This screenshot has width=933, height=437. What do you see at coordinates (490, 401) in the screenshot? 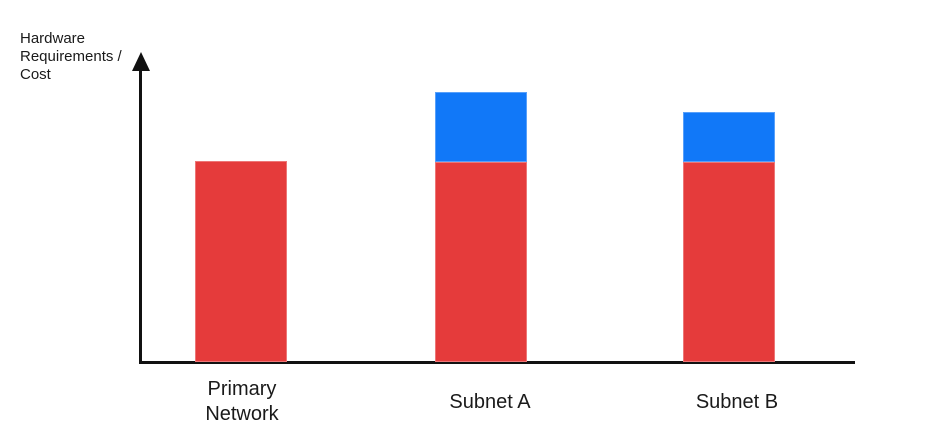
I see `category-label-subnet-a: Subnet A` at bounding box center [490, 401].